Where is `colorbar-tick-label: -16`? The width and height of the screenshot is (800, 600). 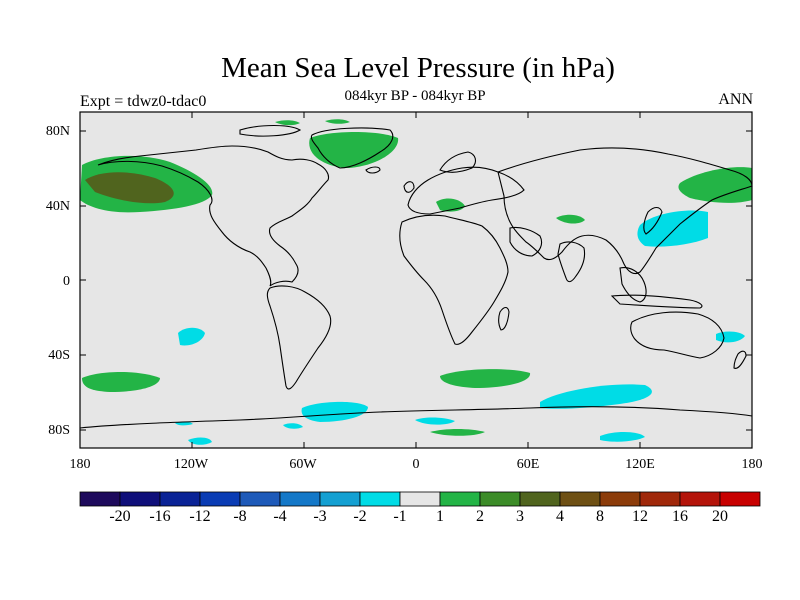 colorbar-tick-label: -16 is located at coordinates (160, 516).